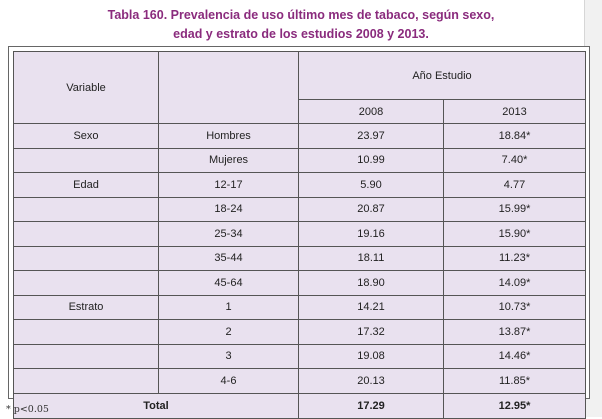  I want to click on table-row: 45-64 18.90 14.09*, so click(300, 283).